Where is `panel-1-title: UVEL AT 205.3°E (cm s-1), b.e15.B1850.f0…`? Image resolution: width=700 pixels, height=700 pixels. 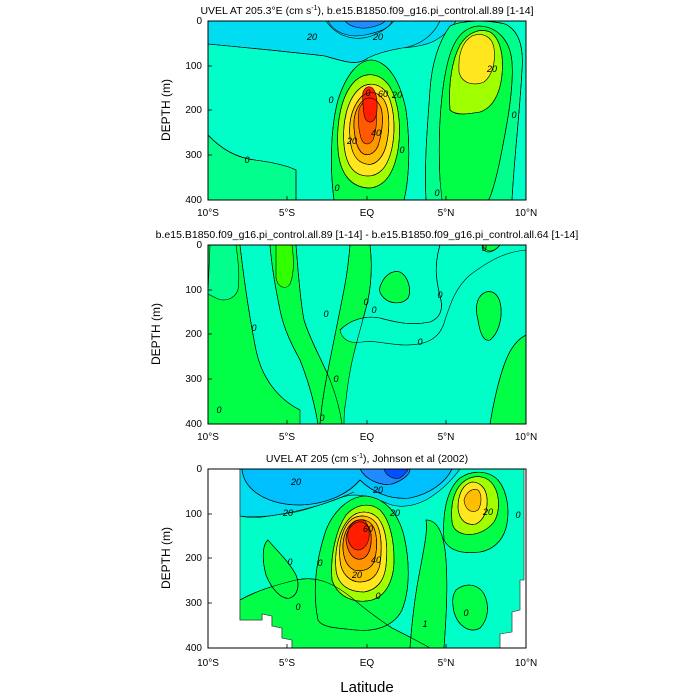 panel-1-title: UVEL AT 205.3°E (cm s-1), b.e15.B1850.f0… is located at coordinates (366, 11).